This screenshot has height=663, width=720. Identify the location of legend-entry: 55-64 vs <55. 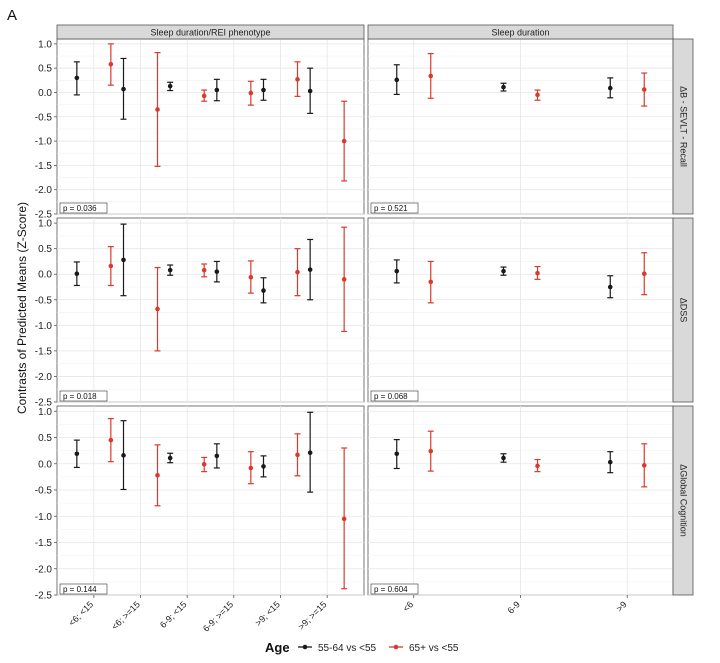
(337, 648).